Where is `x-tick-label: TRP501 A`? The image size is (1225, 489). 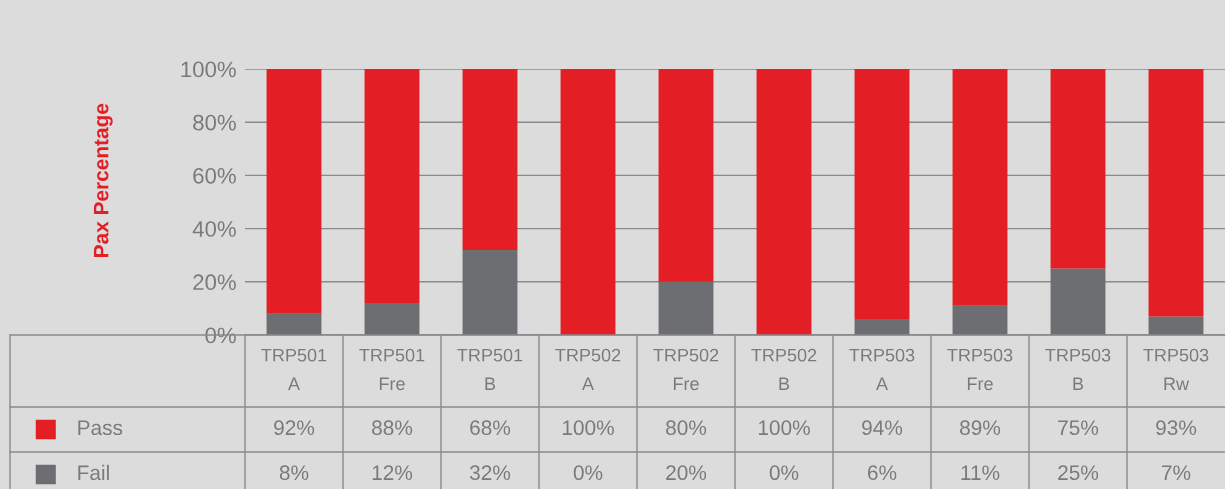
x-tick-label: TRP501 A is located at coordinates (294, 369).